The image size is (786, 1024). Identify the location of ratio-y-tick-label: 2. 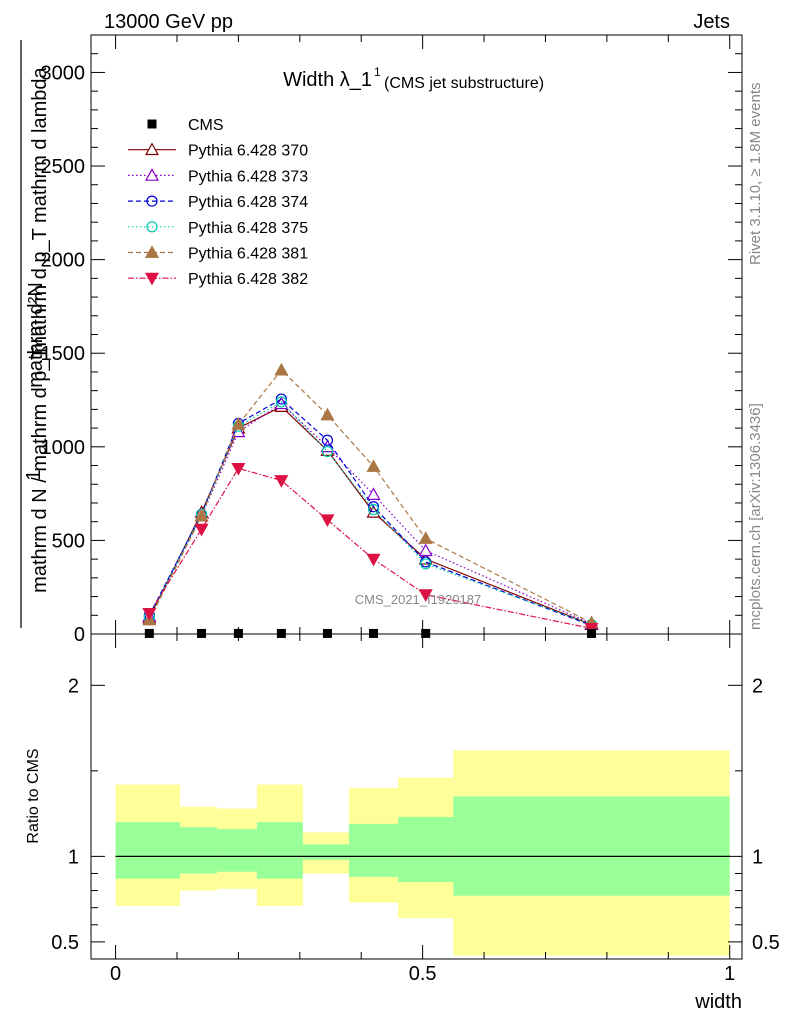
(73, 686).